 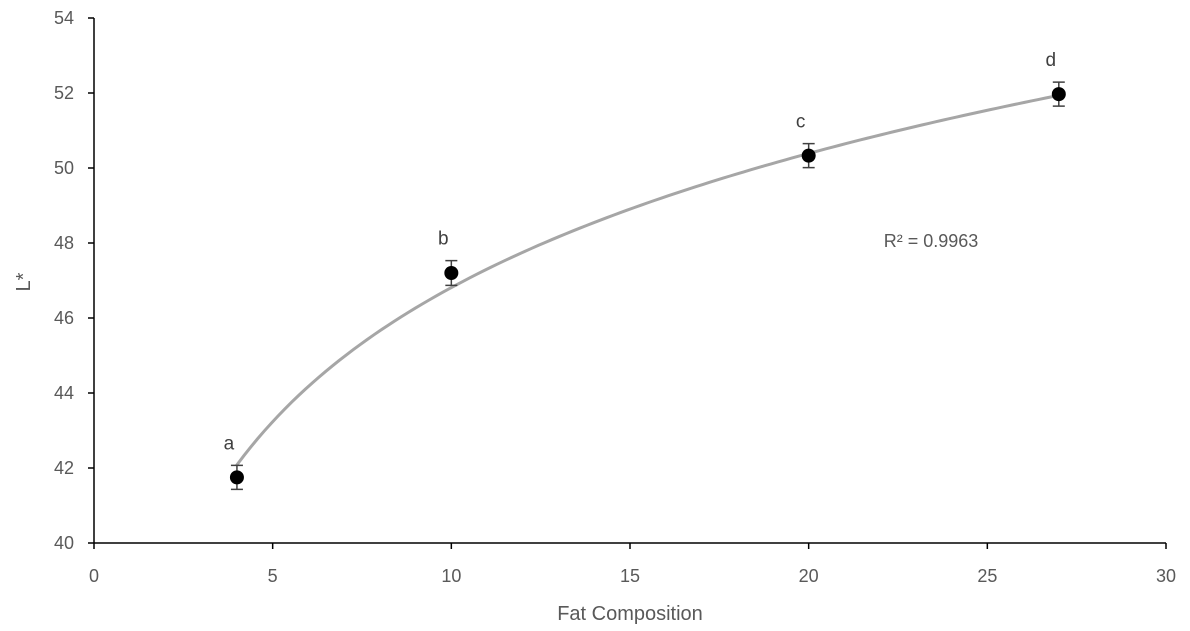 What do you see at coordinates (630, 576) in the screenshot?
I see `x-tick-label: 15` at bounding box center [630, 576].